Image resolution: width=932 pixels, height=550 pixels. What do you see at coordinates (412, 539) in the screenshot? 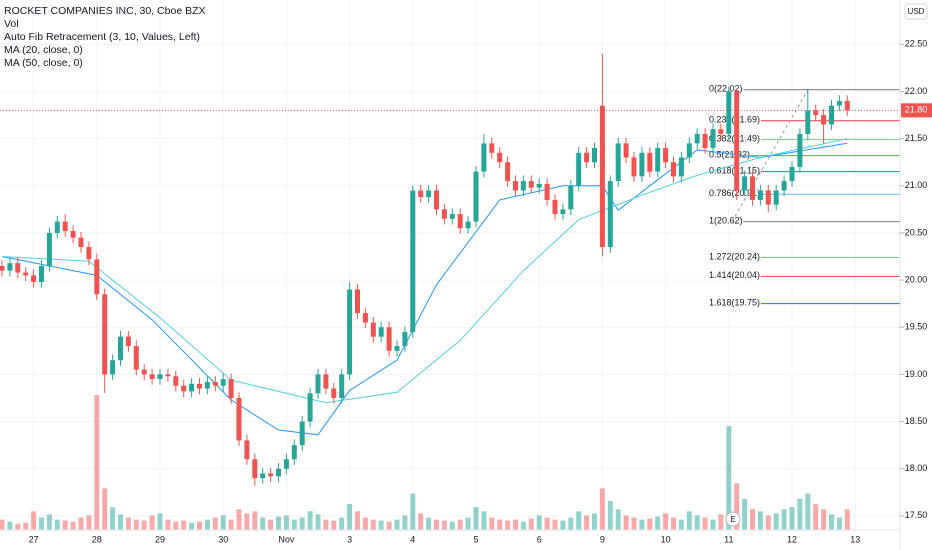
I see `x-tick-label: 4` at bounding box center [412, 539].